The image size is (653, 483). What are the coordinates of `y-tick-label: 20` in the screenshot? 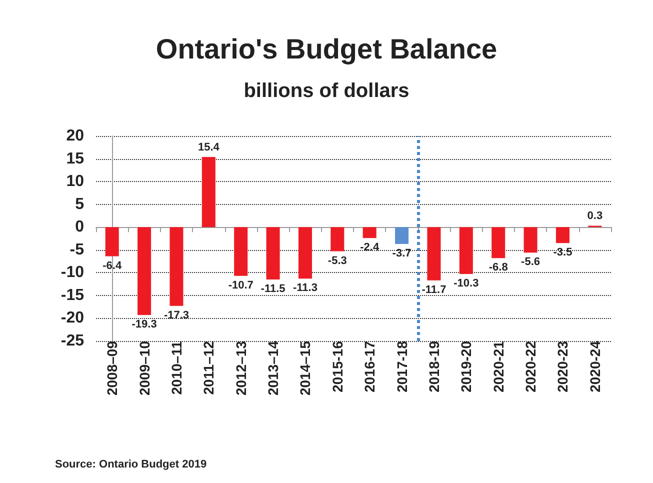 It's located at (75, 136).